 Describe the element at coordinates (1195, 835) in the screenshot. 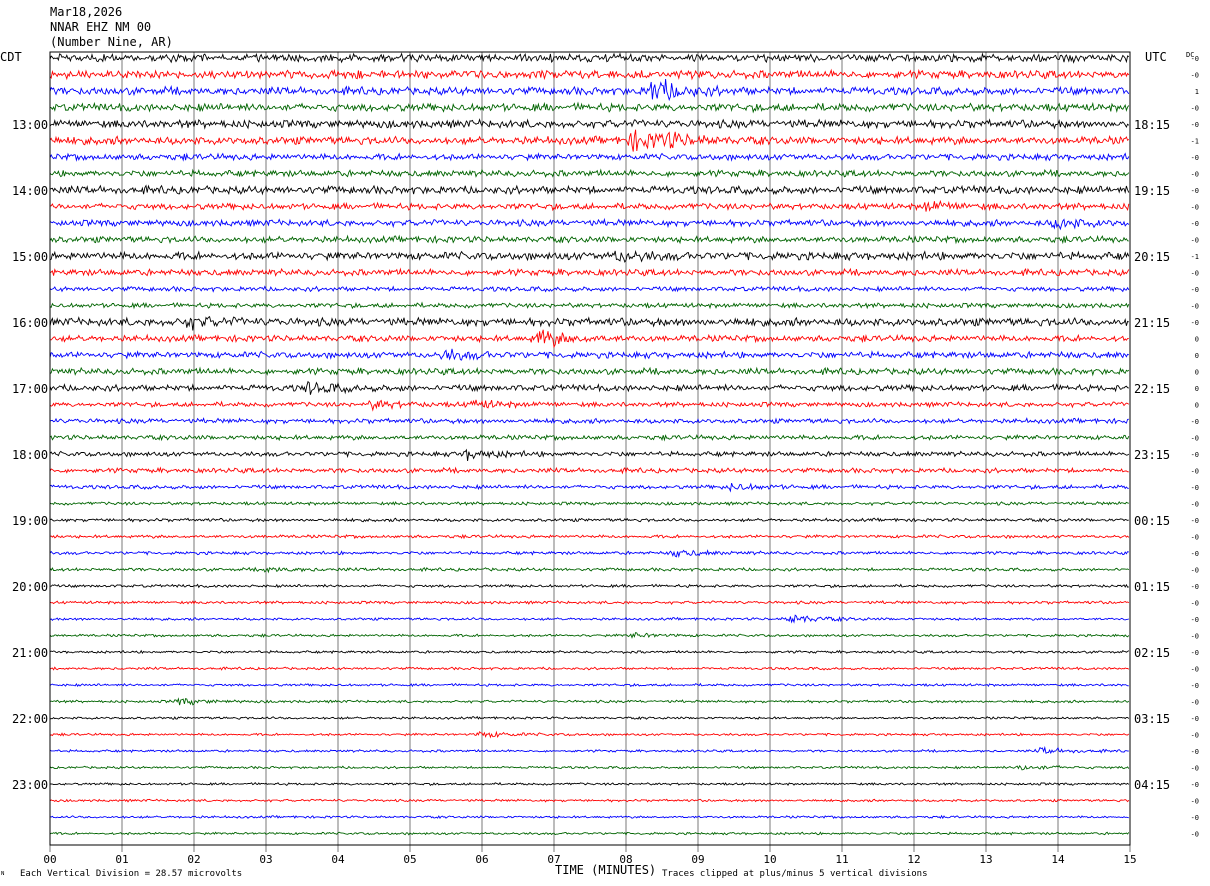

I see `dc-offset-47: -0` at that location.